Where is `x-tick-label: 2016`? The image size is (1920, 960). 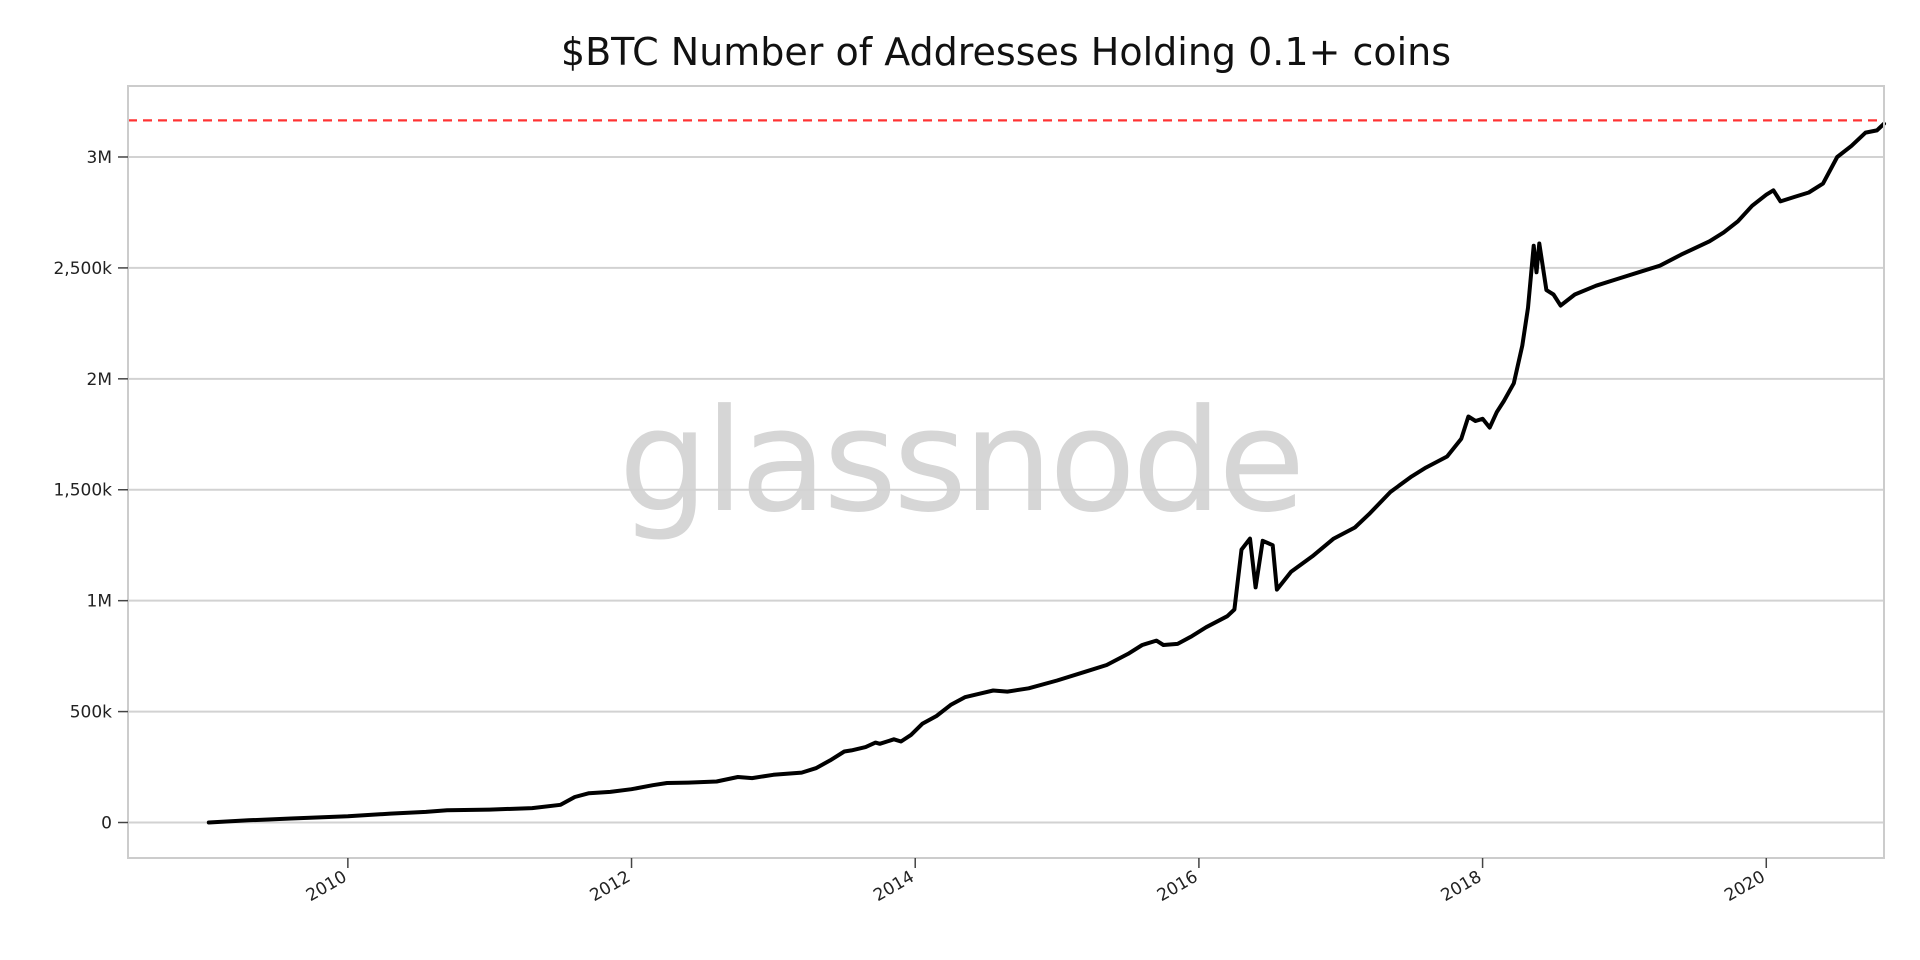 x-tick-label: 2016 is located at coordinates (1177, 886).